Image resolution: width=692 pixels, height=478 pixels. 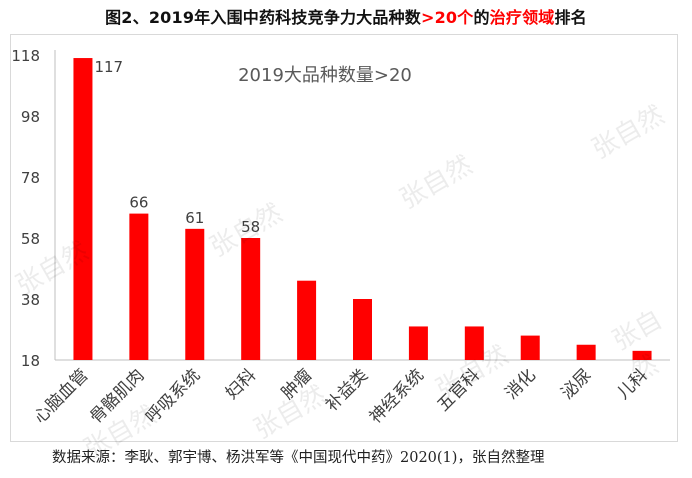 What do you see at coordinates (576, 384) in the screenshot?
I see `category-label: 泌尿` at bounding box center [576, 384].